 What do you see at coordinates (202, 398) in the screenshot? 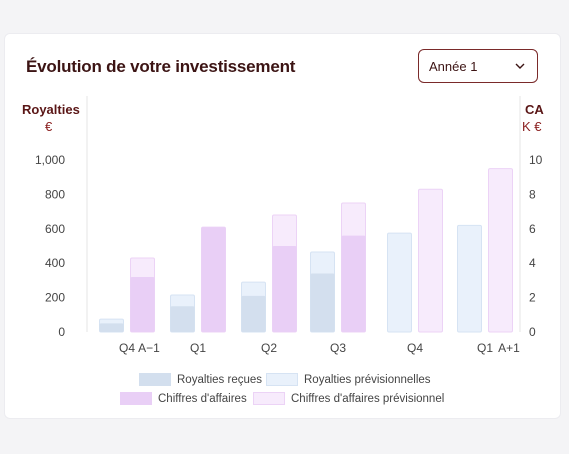
I see `legend-label: Chiffres d'affaires` at bounding box center [202, 398].